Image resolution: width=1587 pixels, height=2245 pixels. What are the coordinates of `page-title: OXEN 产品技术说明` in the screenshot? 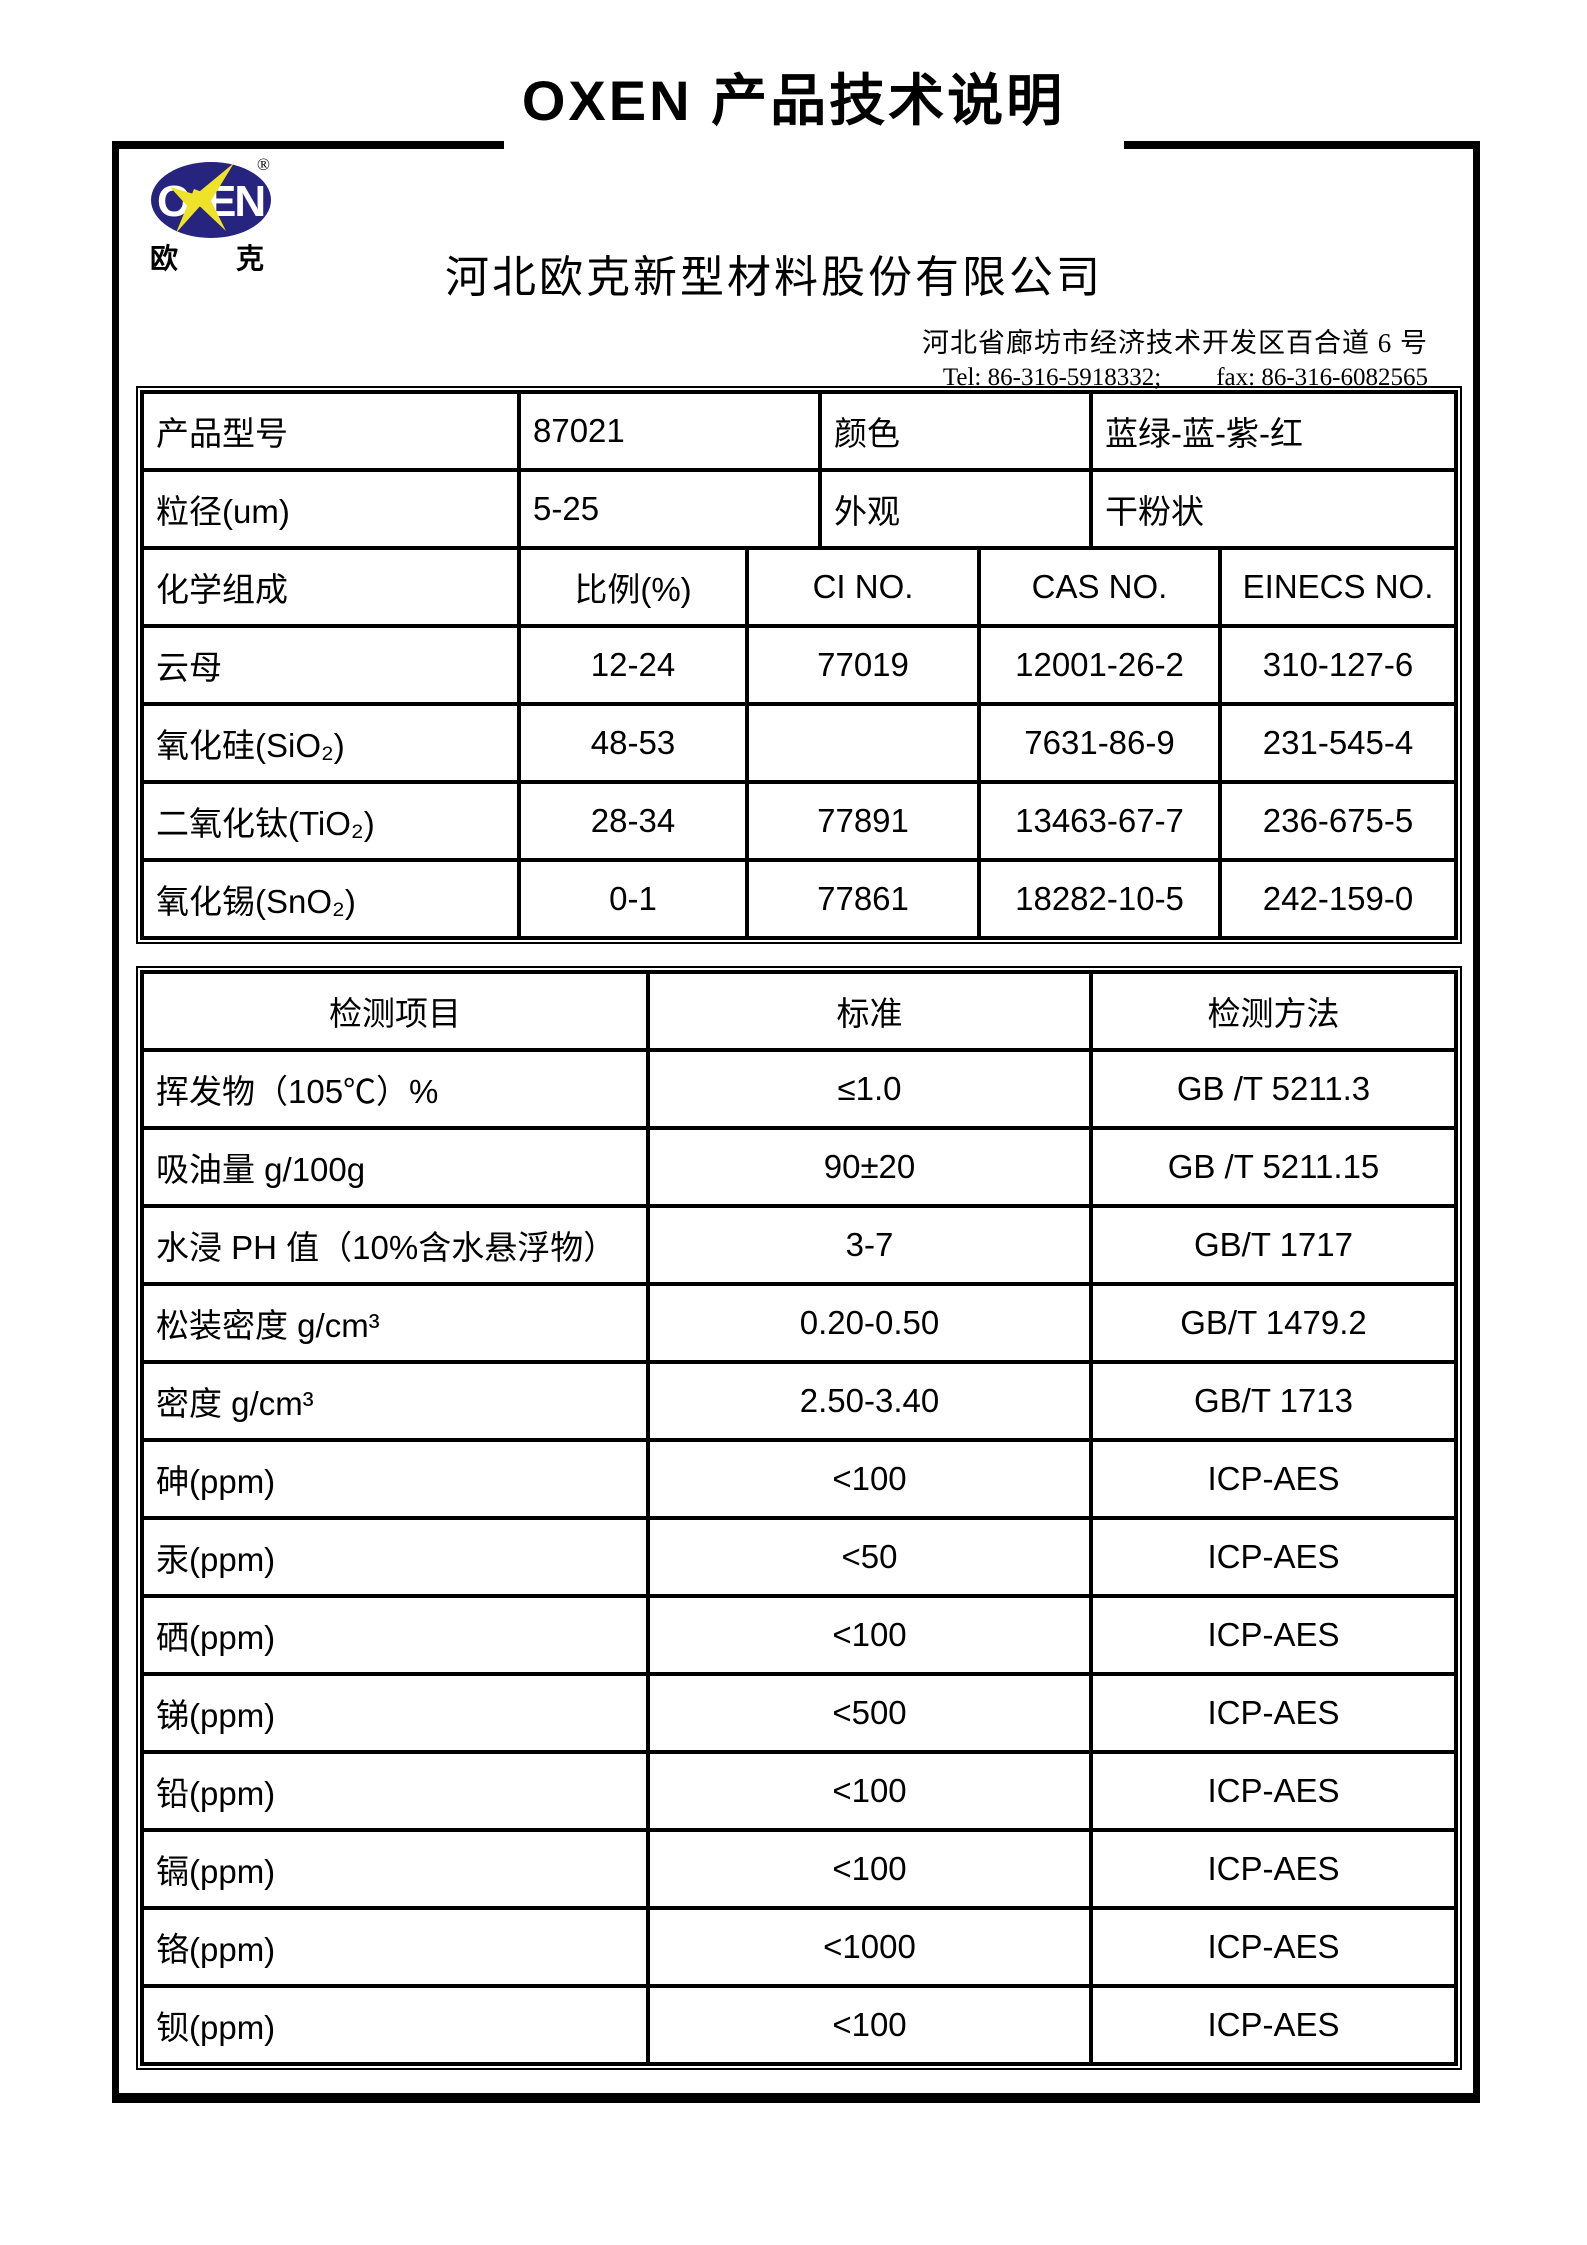 It's located at (793, 100).